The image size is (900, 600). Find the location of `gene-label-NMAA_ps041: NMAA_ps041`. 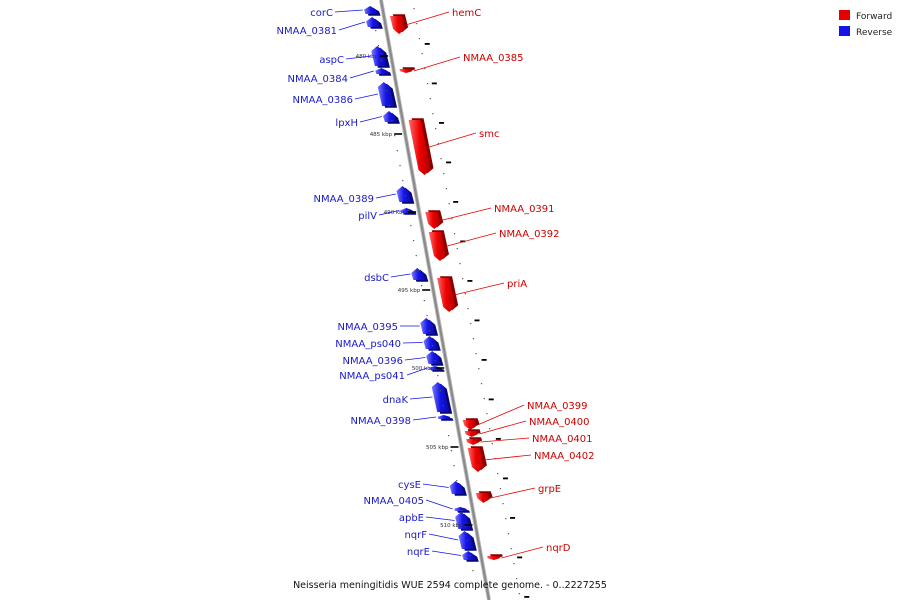

gene-label-NMAA_ps041: NMAA_ps041 is located at coordinates (372, 376).